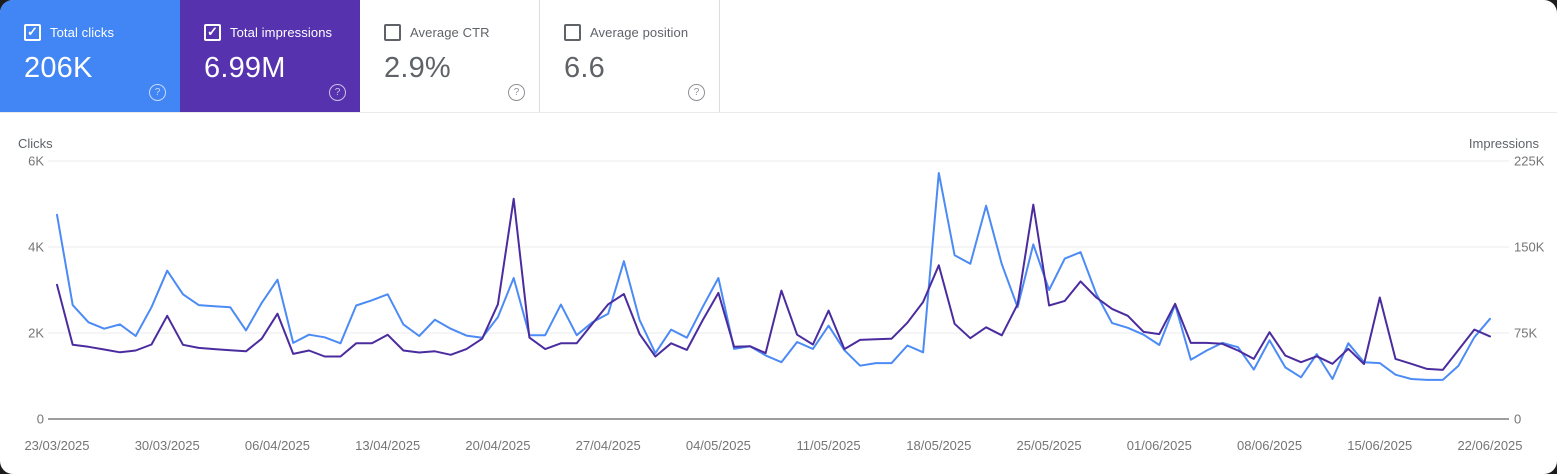  What do you see at coordinates (1529, 161) in the screenshot?
I see `right-axis-tick: 225K` at bounding box center [1529, 161].